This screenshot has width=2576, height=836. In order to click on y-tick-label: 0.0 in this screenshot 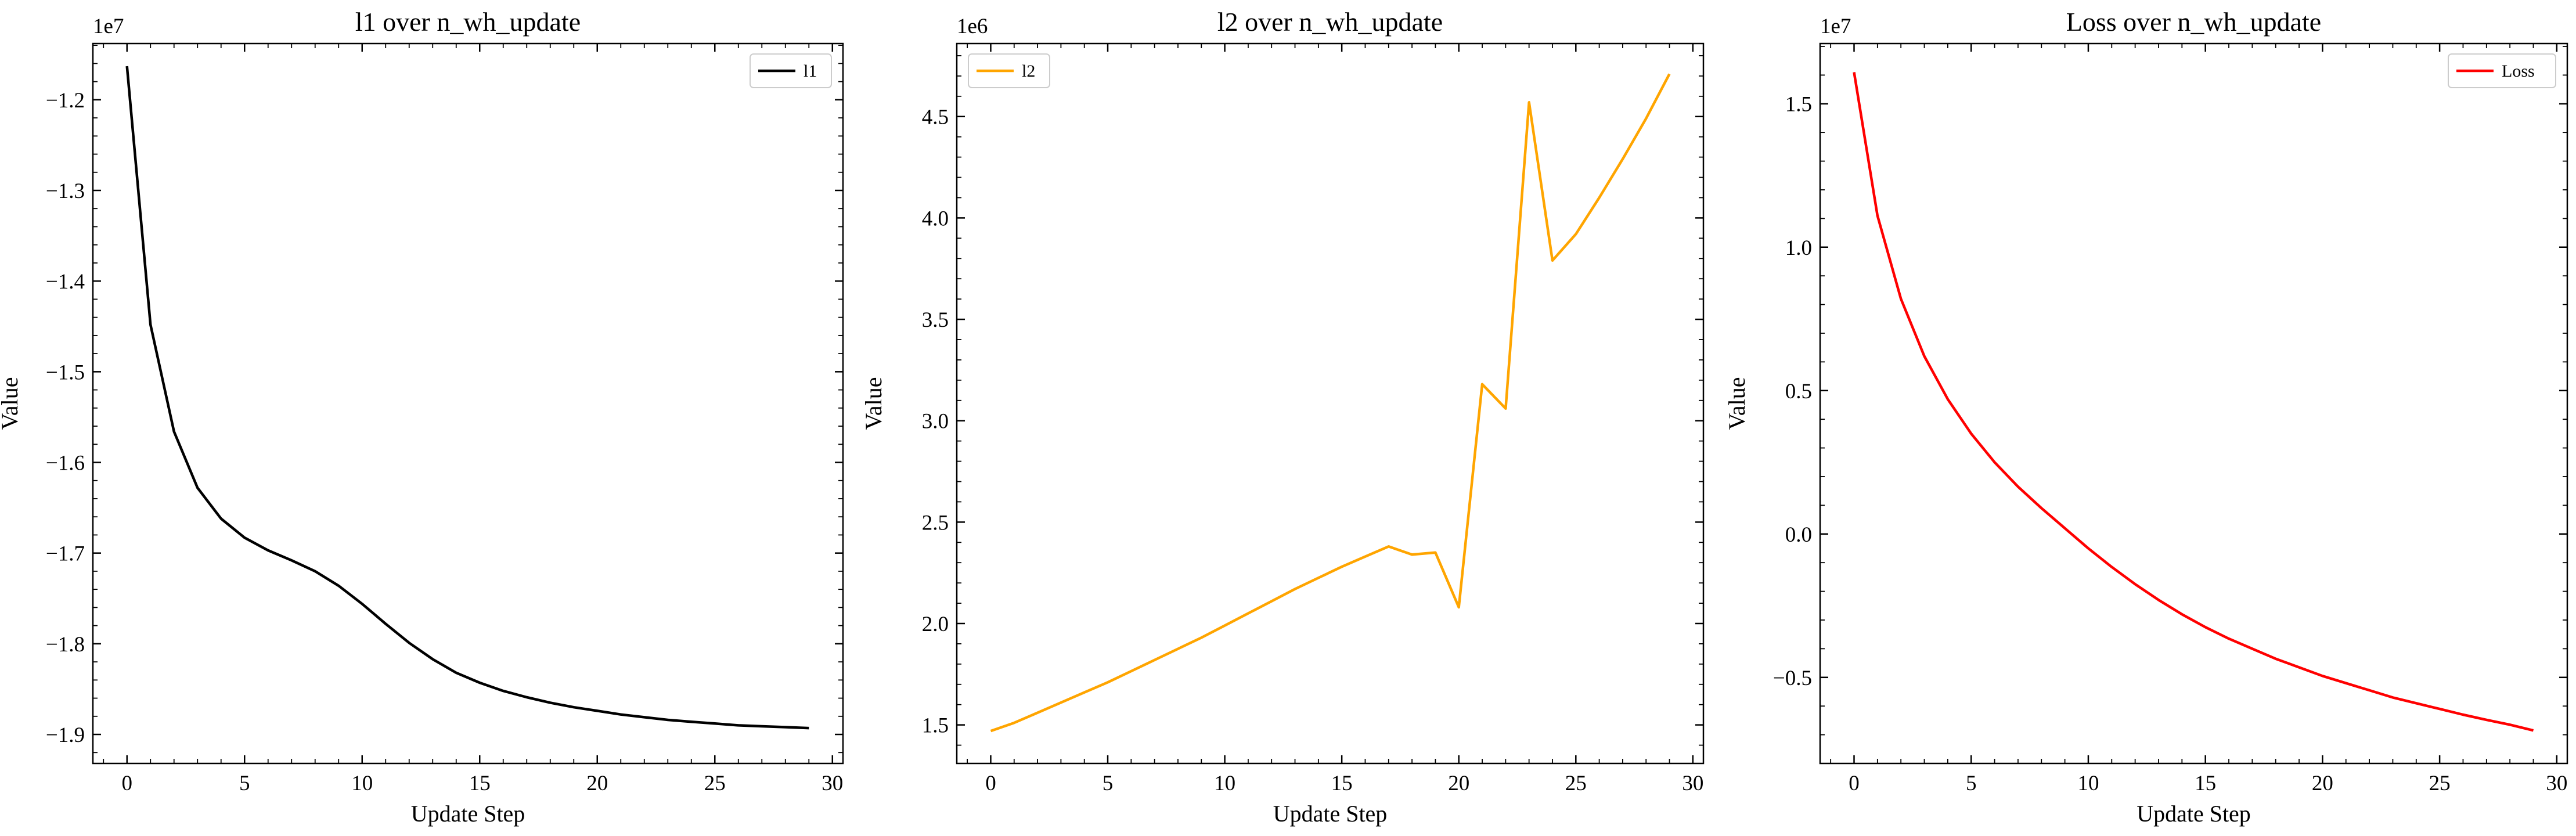, I will do `click(1798, 535)`.